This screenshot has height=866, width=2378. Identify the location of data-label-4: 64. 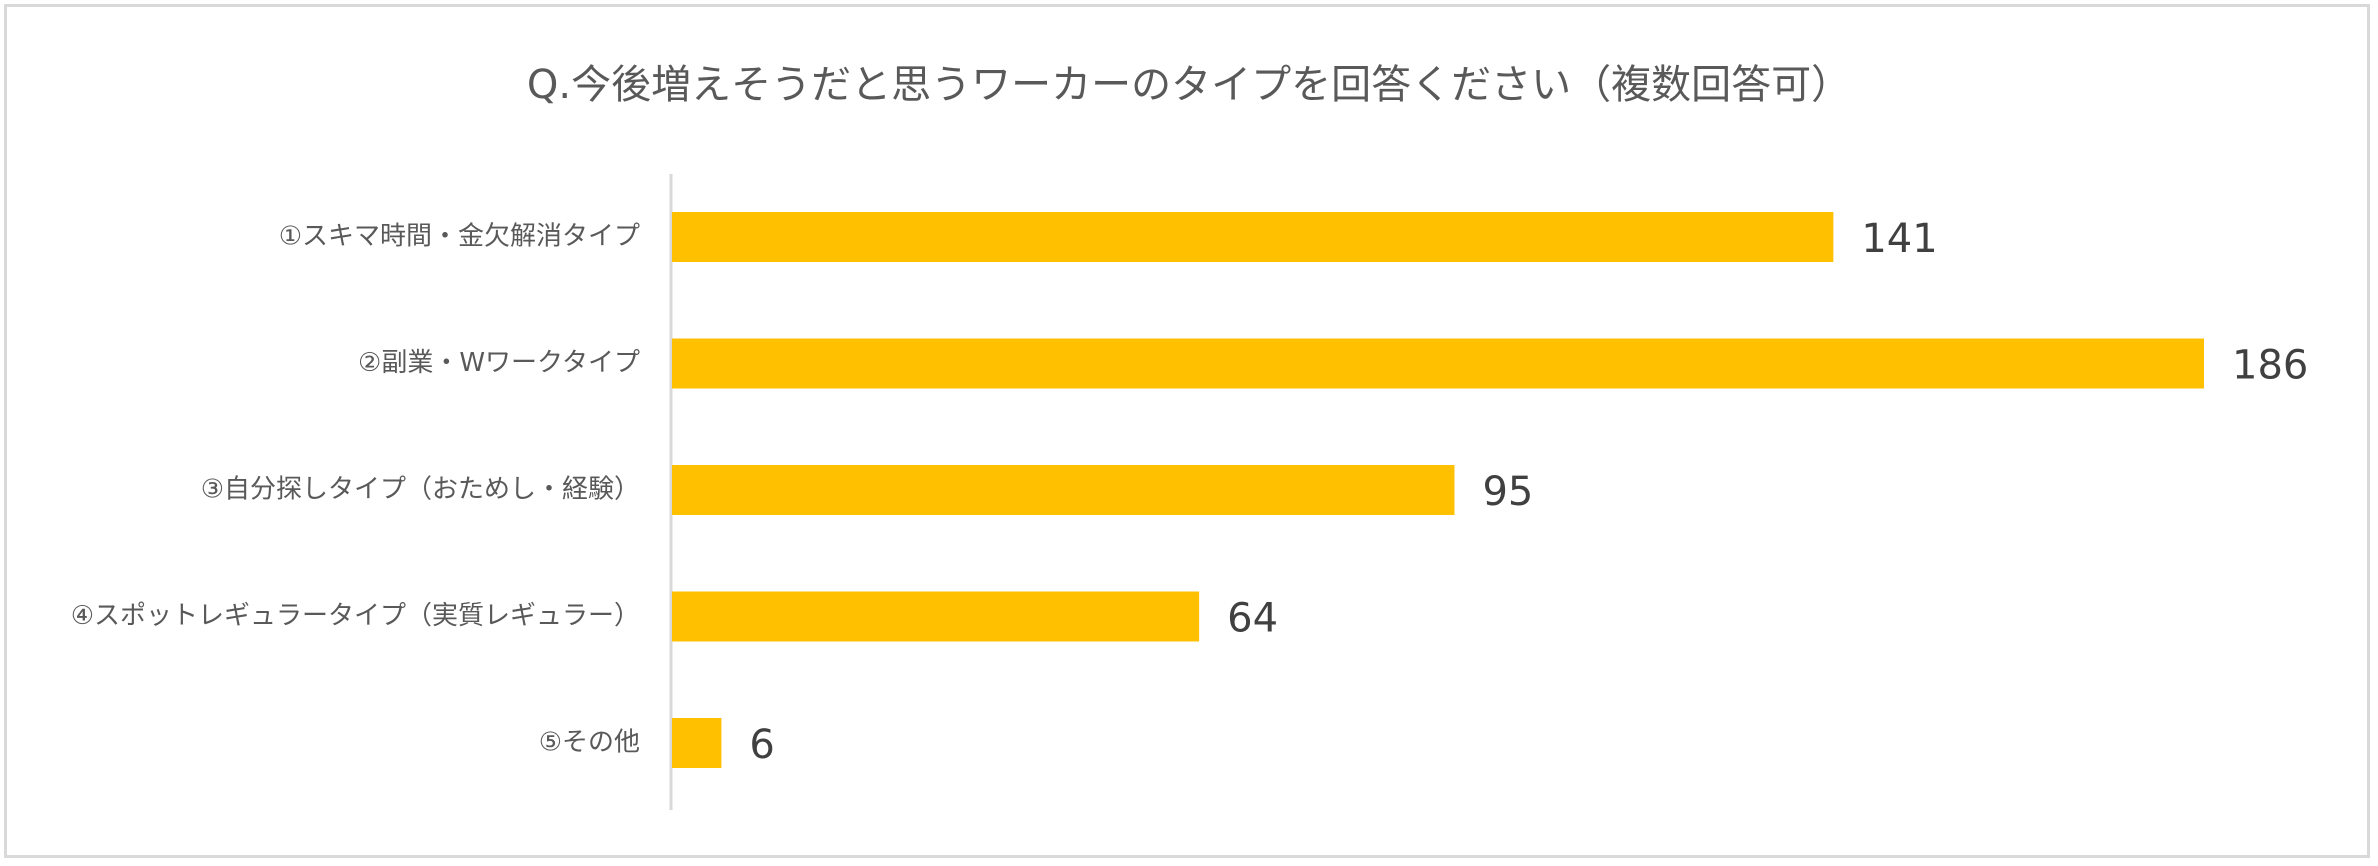
(1252, 619).